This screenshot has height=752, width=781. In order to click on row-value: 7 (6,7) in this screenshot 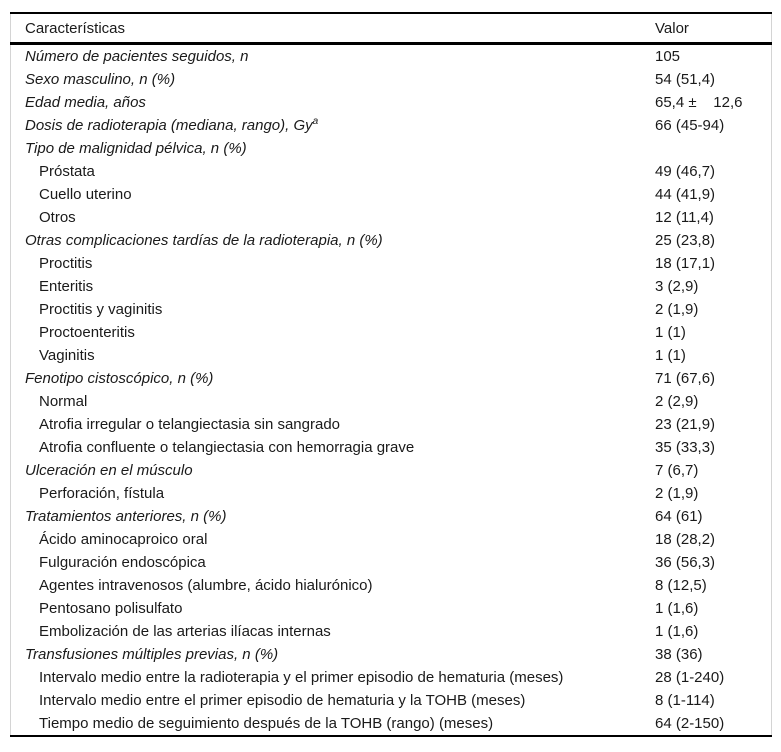, I will do `click(677, 470)`.